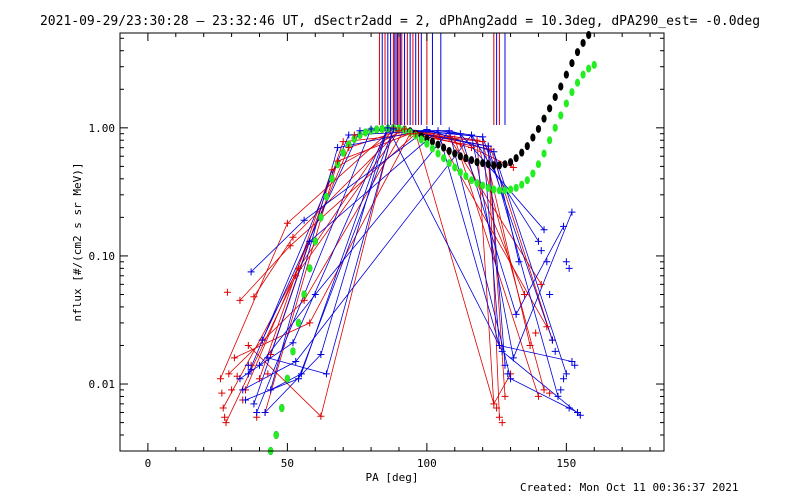 The width and height of the screenshot is (800, 500). I want to click on y-tick-label-1: 0.10, so click(102, 256).